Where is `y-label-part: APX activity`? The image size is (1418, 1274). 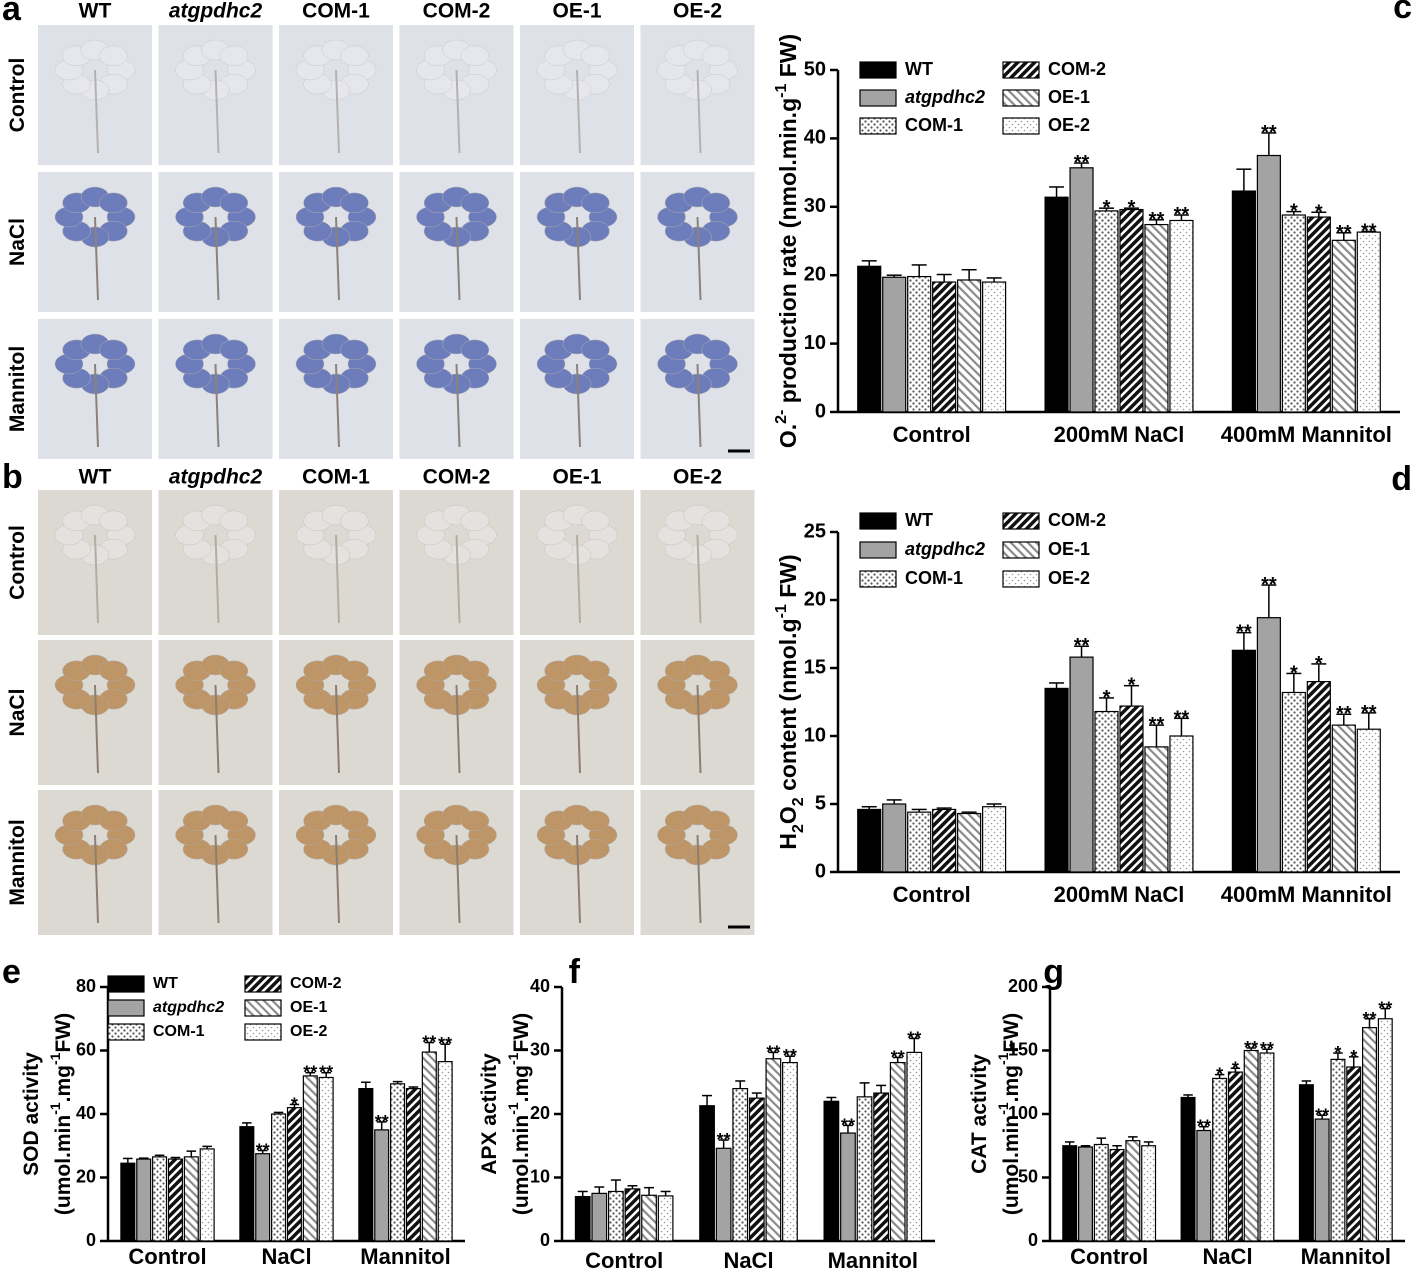
y-label-part: APX activity is located at coordinates (489, 1114).